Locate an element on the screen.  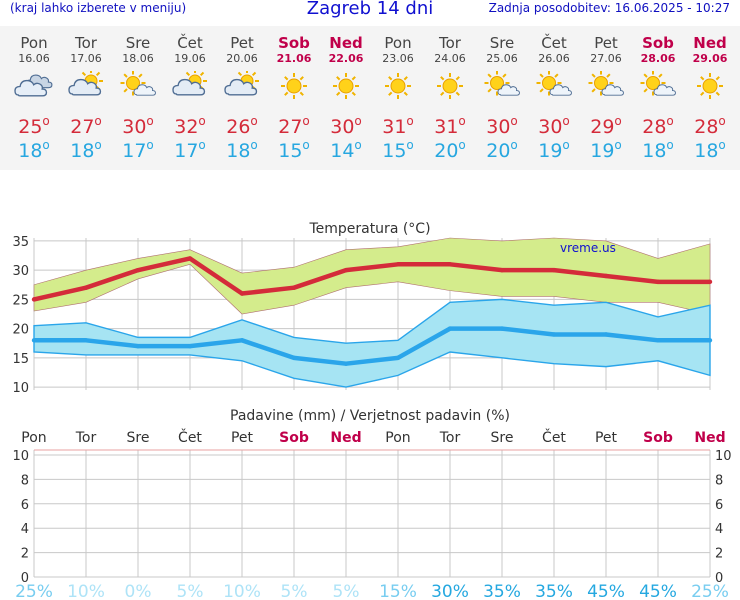
day-column: Ned 29.06 28o 18o is located at coordinates (710, 98).